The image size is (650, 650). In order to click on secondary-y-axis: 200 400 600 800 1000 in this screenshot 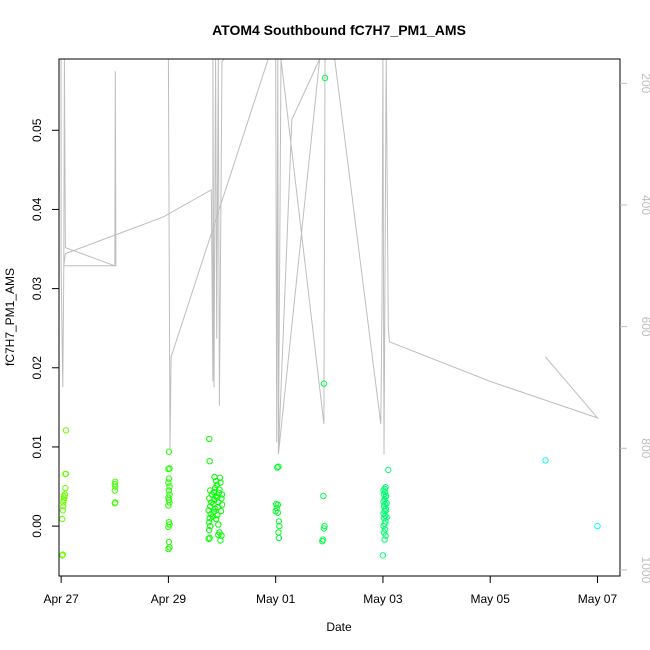, I will do `click(635, 328)`.